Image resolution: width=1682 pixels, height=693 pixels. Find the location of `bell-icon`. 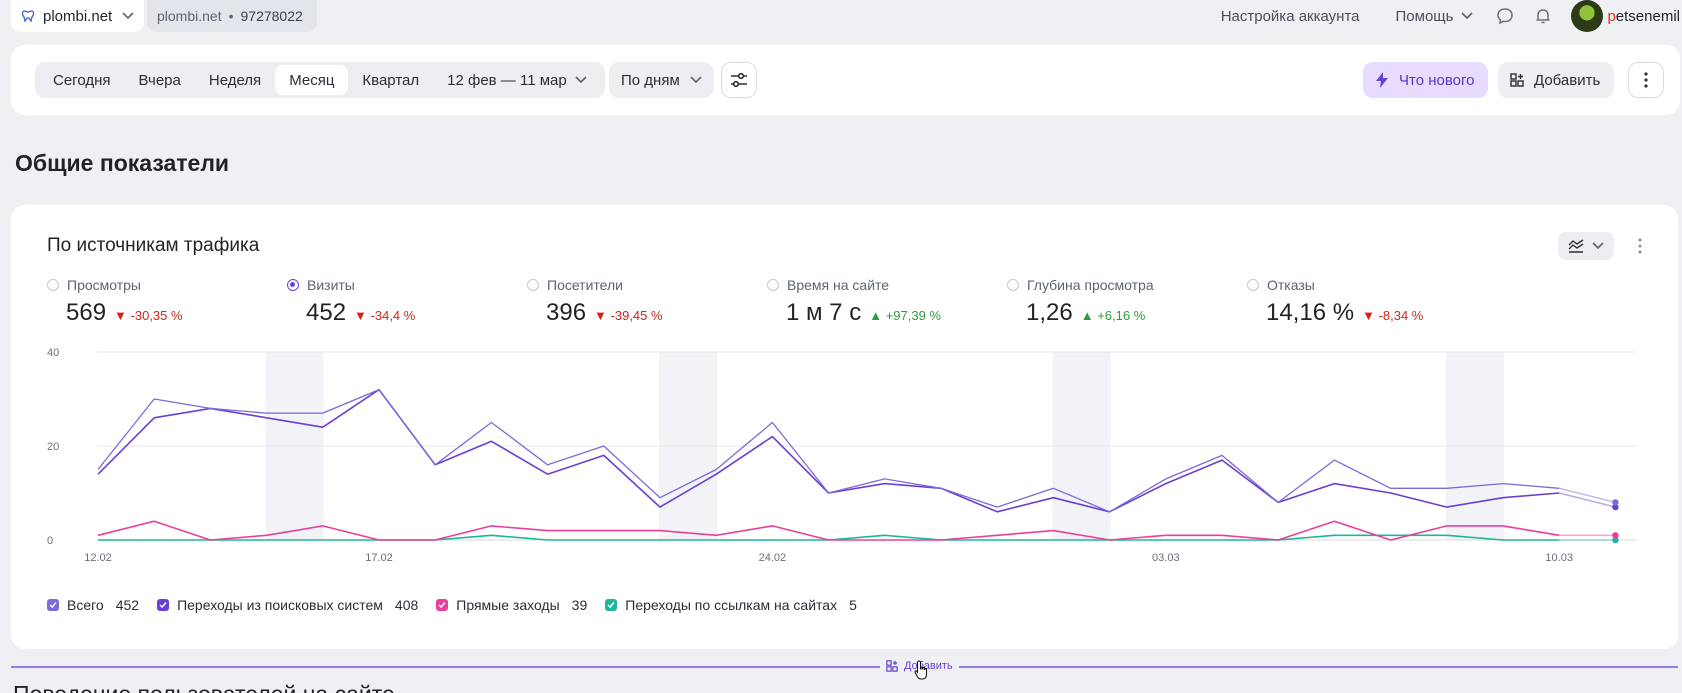

bell-icon is located at coordinates (1543, 16).